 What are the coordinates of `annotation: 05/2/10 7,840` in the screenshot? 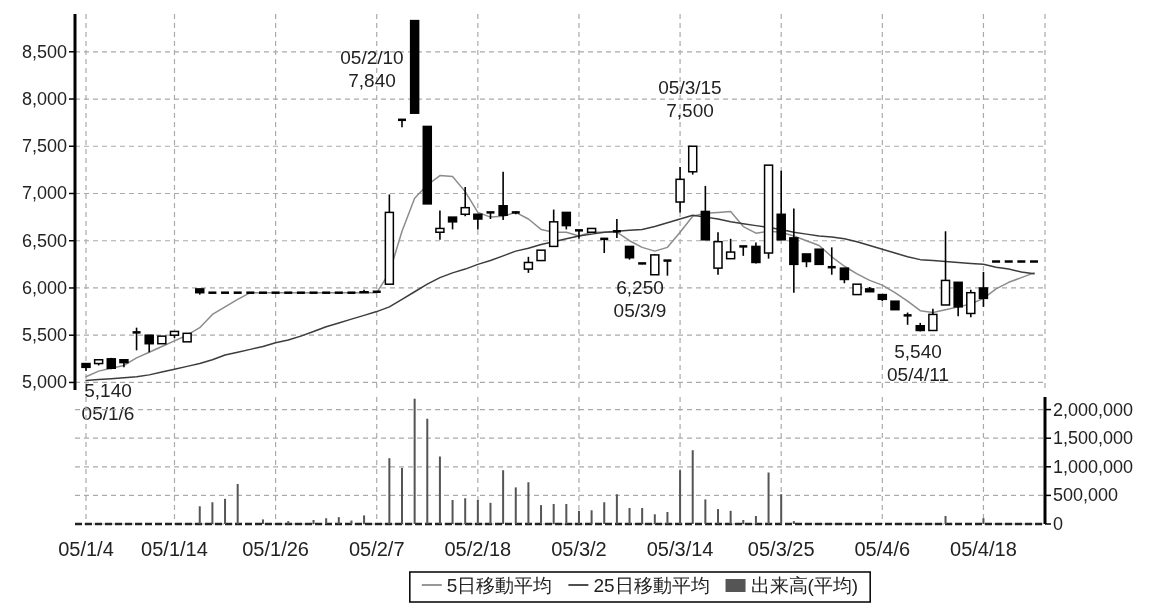 It's located at (372, 69).